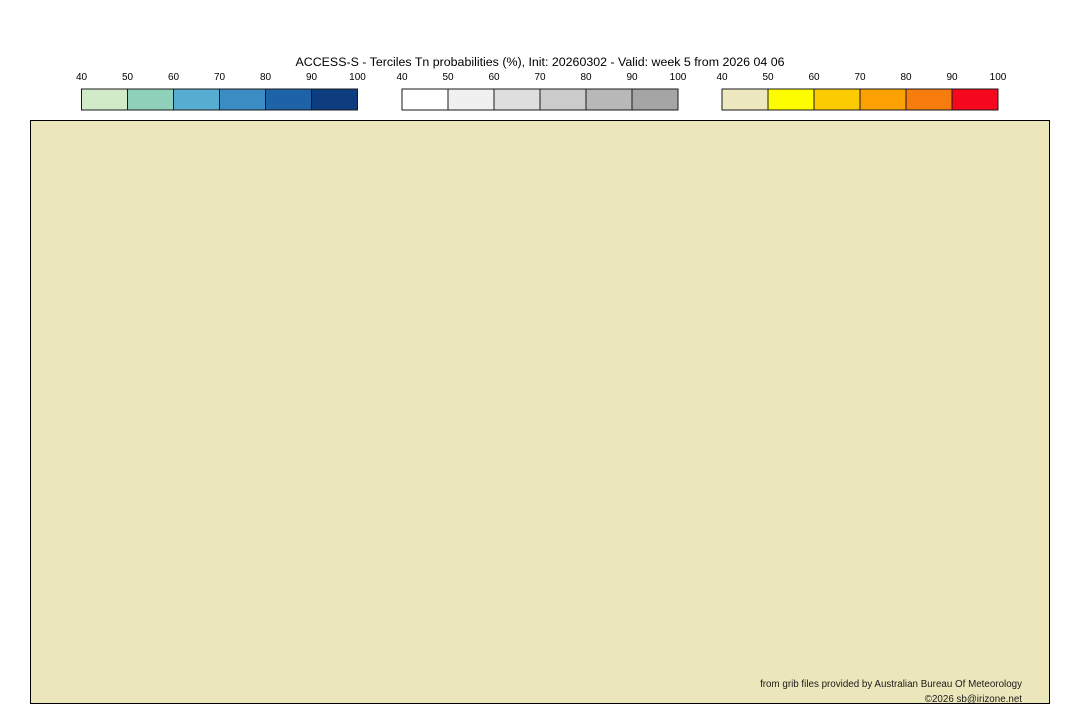 The height and width of the screenshot is (718, 1080). What do you see at coordinates (974, 699) in the screenshot?
I see `svg-text: ©2026 sb@irizone.net` at bounding box center [974, 699].